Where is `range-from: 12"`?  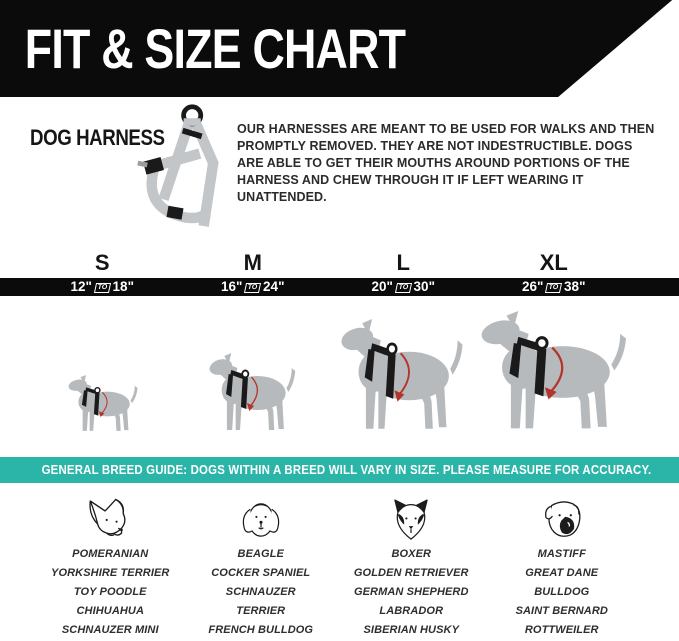
range-from: 12" is located at coordinates (81, 286).